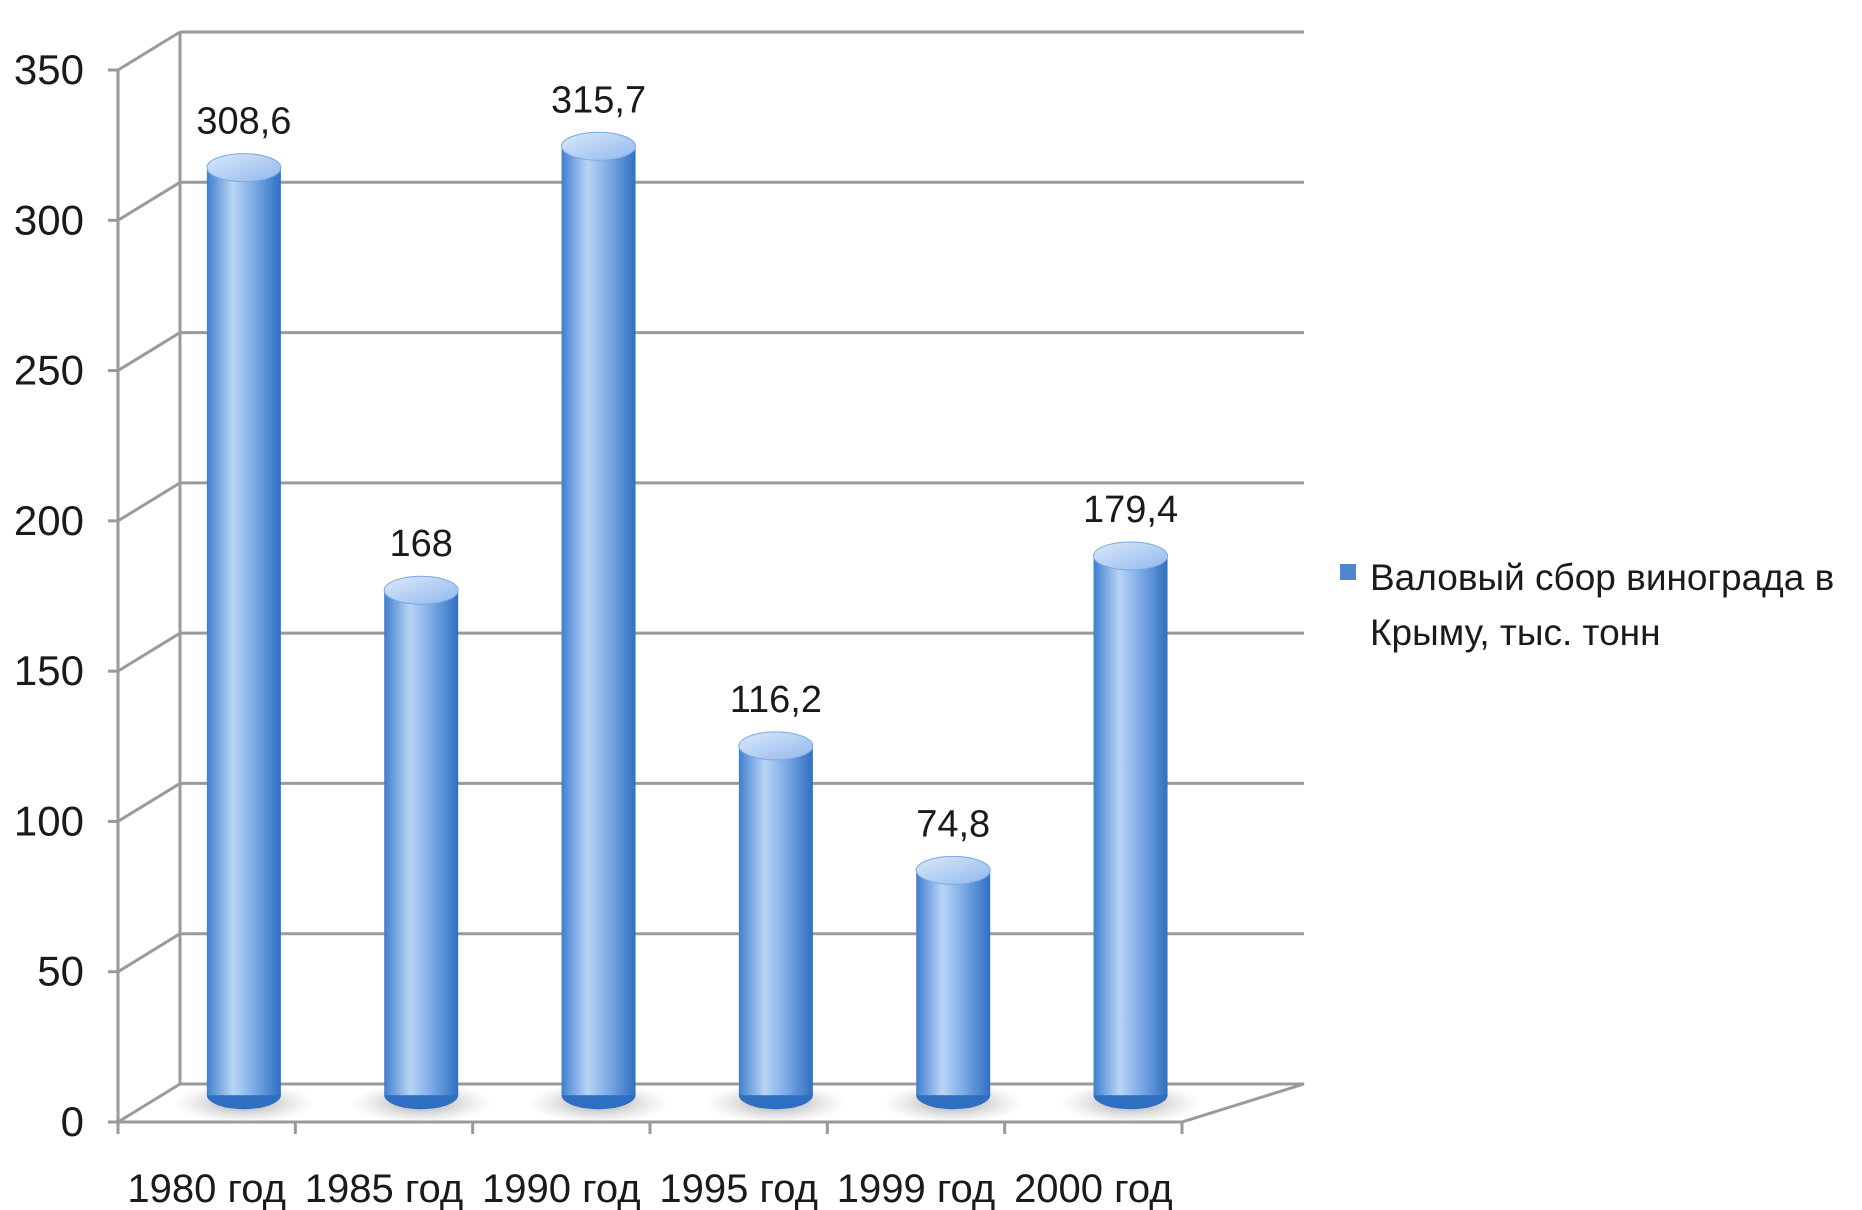  Describe the element at coordinates (206, 1188) in the screenshot. I see `x-category-label-1980-год: 1980 год` at that location.